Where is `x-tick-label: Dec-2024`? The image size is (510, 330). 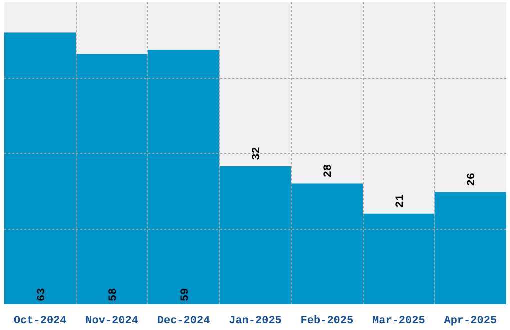 x-tick-label: Dec-2024 is located at coordinates (184, 322).